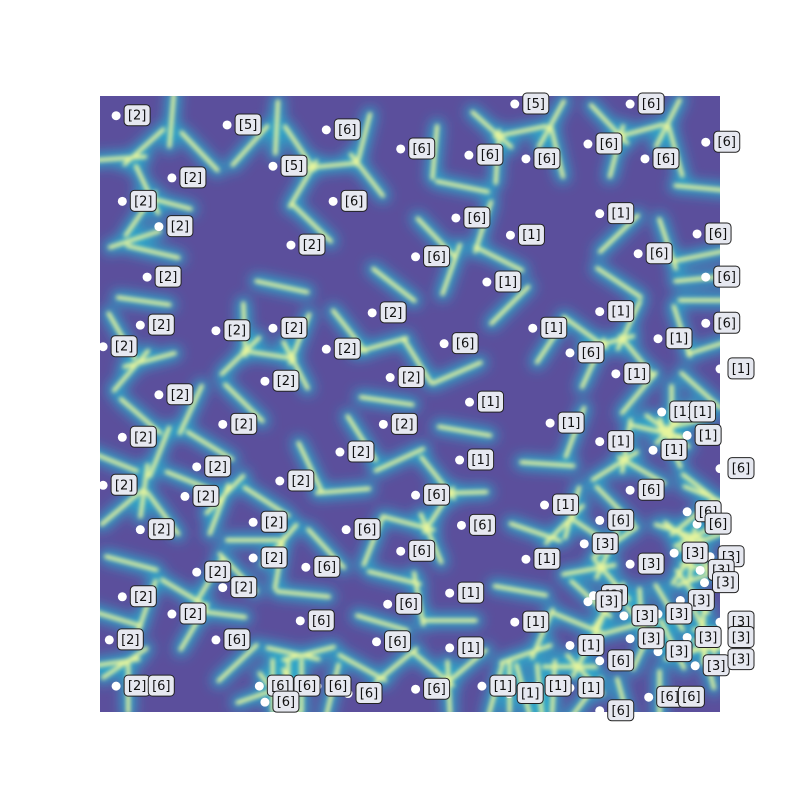 The width and height of the screenshot is (800, 800). What do you see at coordinates (679, 652) in the screenshot?
I see `point-label-text: [3]` at bounding box center [679, 652].